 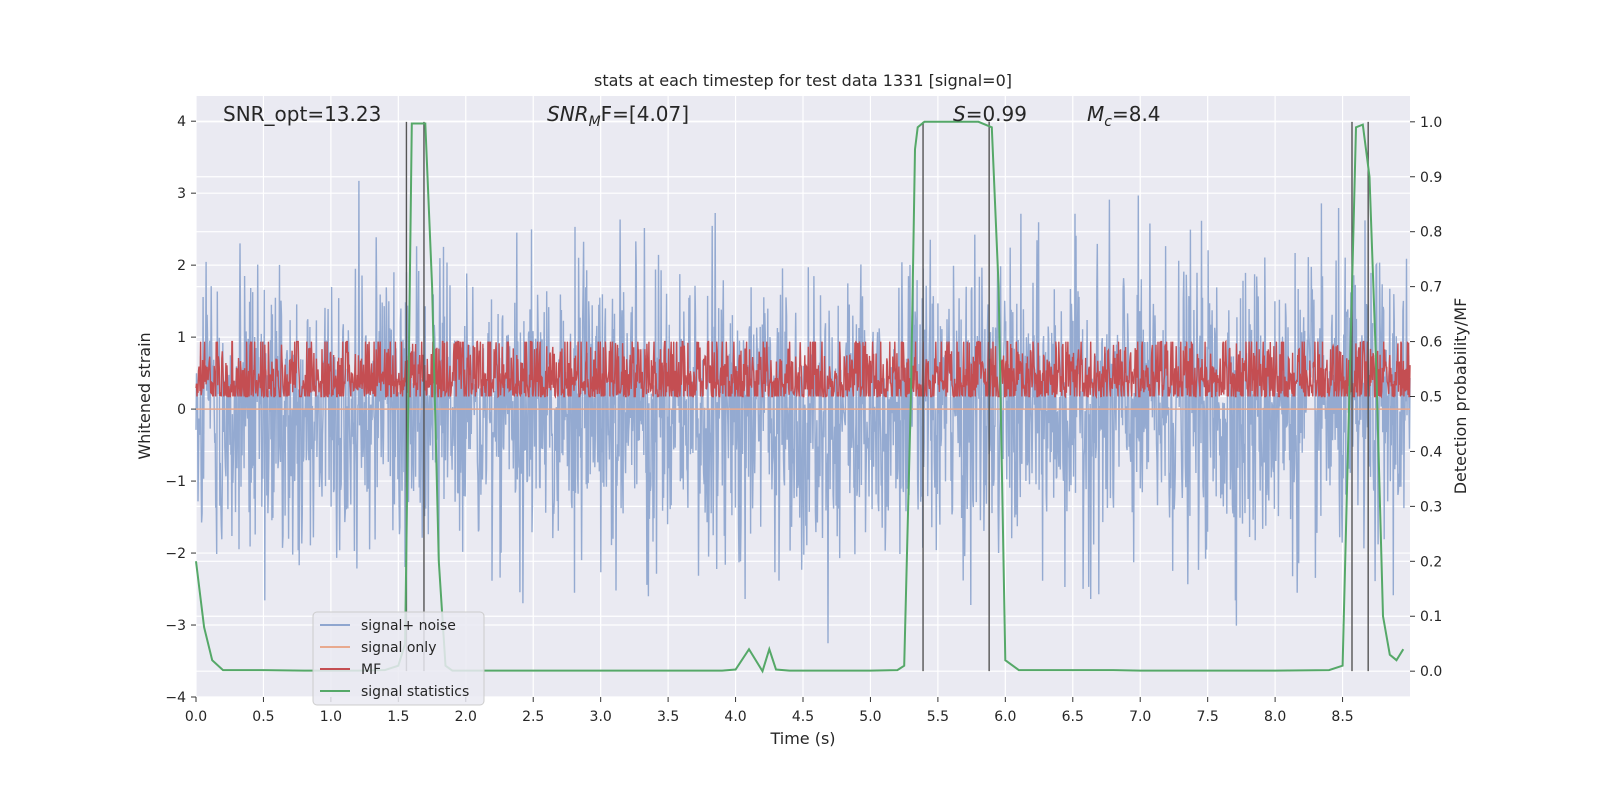 I want to click on y-axis-label: Whitened strain, so click(x=144, y=395).